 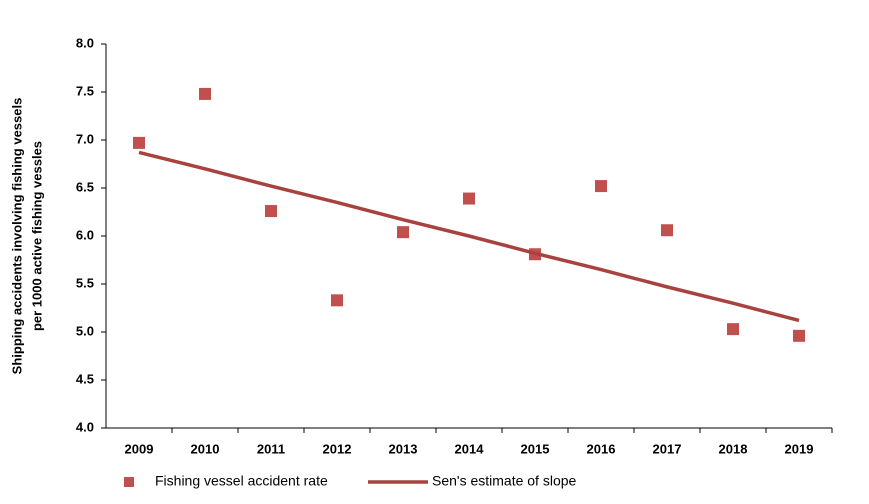 I want to click on y-tick-label: 5.5, so click(x=85, y=282).